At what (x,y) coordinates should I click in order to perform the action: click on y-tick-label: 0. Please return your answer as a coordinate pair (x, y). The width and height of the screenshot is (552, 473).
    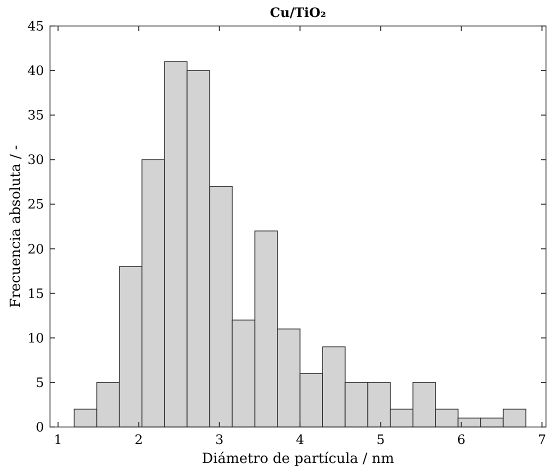
    Looking at the image, I should click on (40, 428).